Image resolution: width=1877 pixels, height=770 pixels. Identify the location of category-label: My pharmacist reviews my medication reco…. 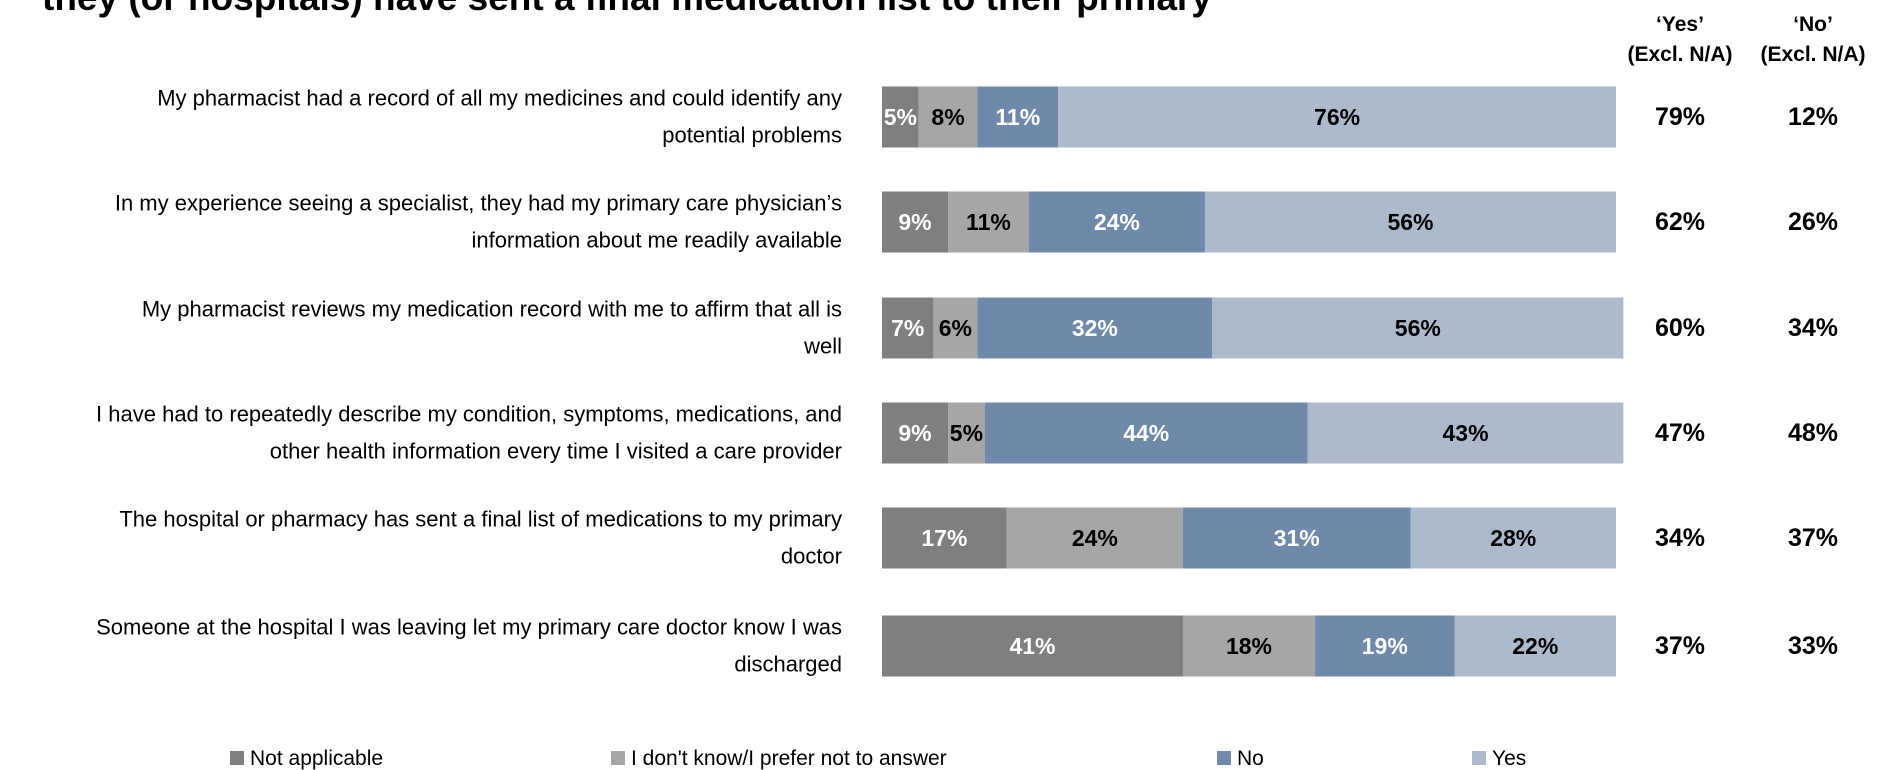
(492, 309).